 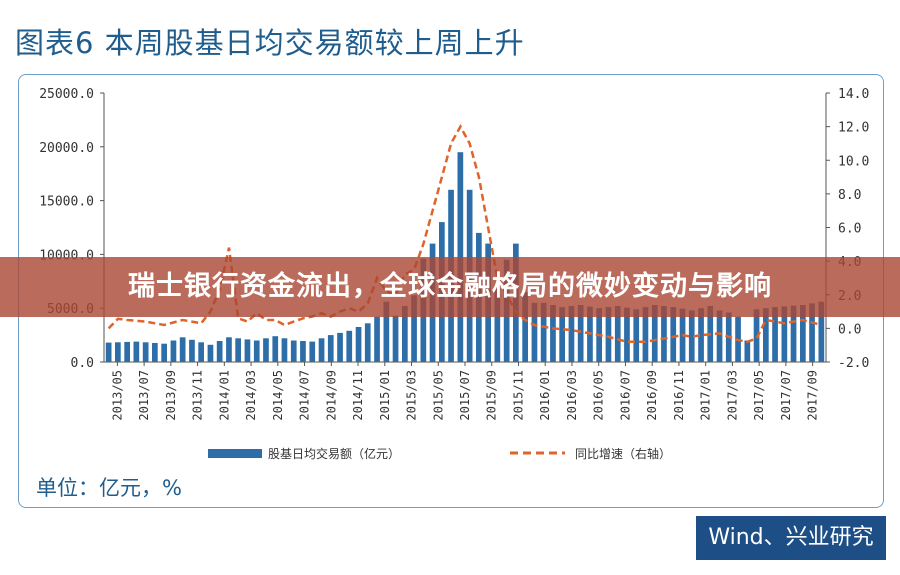 I want to click on x-tick-label-1: 2013/07, so click(x=144, y=395).